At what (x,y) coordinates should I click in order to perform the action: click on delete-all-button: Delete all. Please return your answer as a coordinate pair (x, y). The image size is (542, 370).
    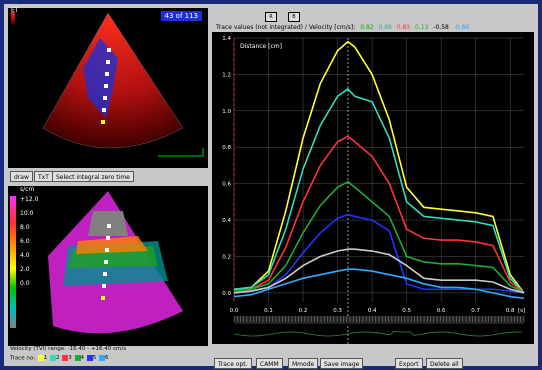
    Looking at the image, I should click on (444, 363).